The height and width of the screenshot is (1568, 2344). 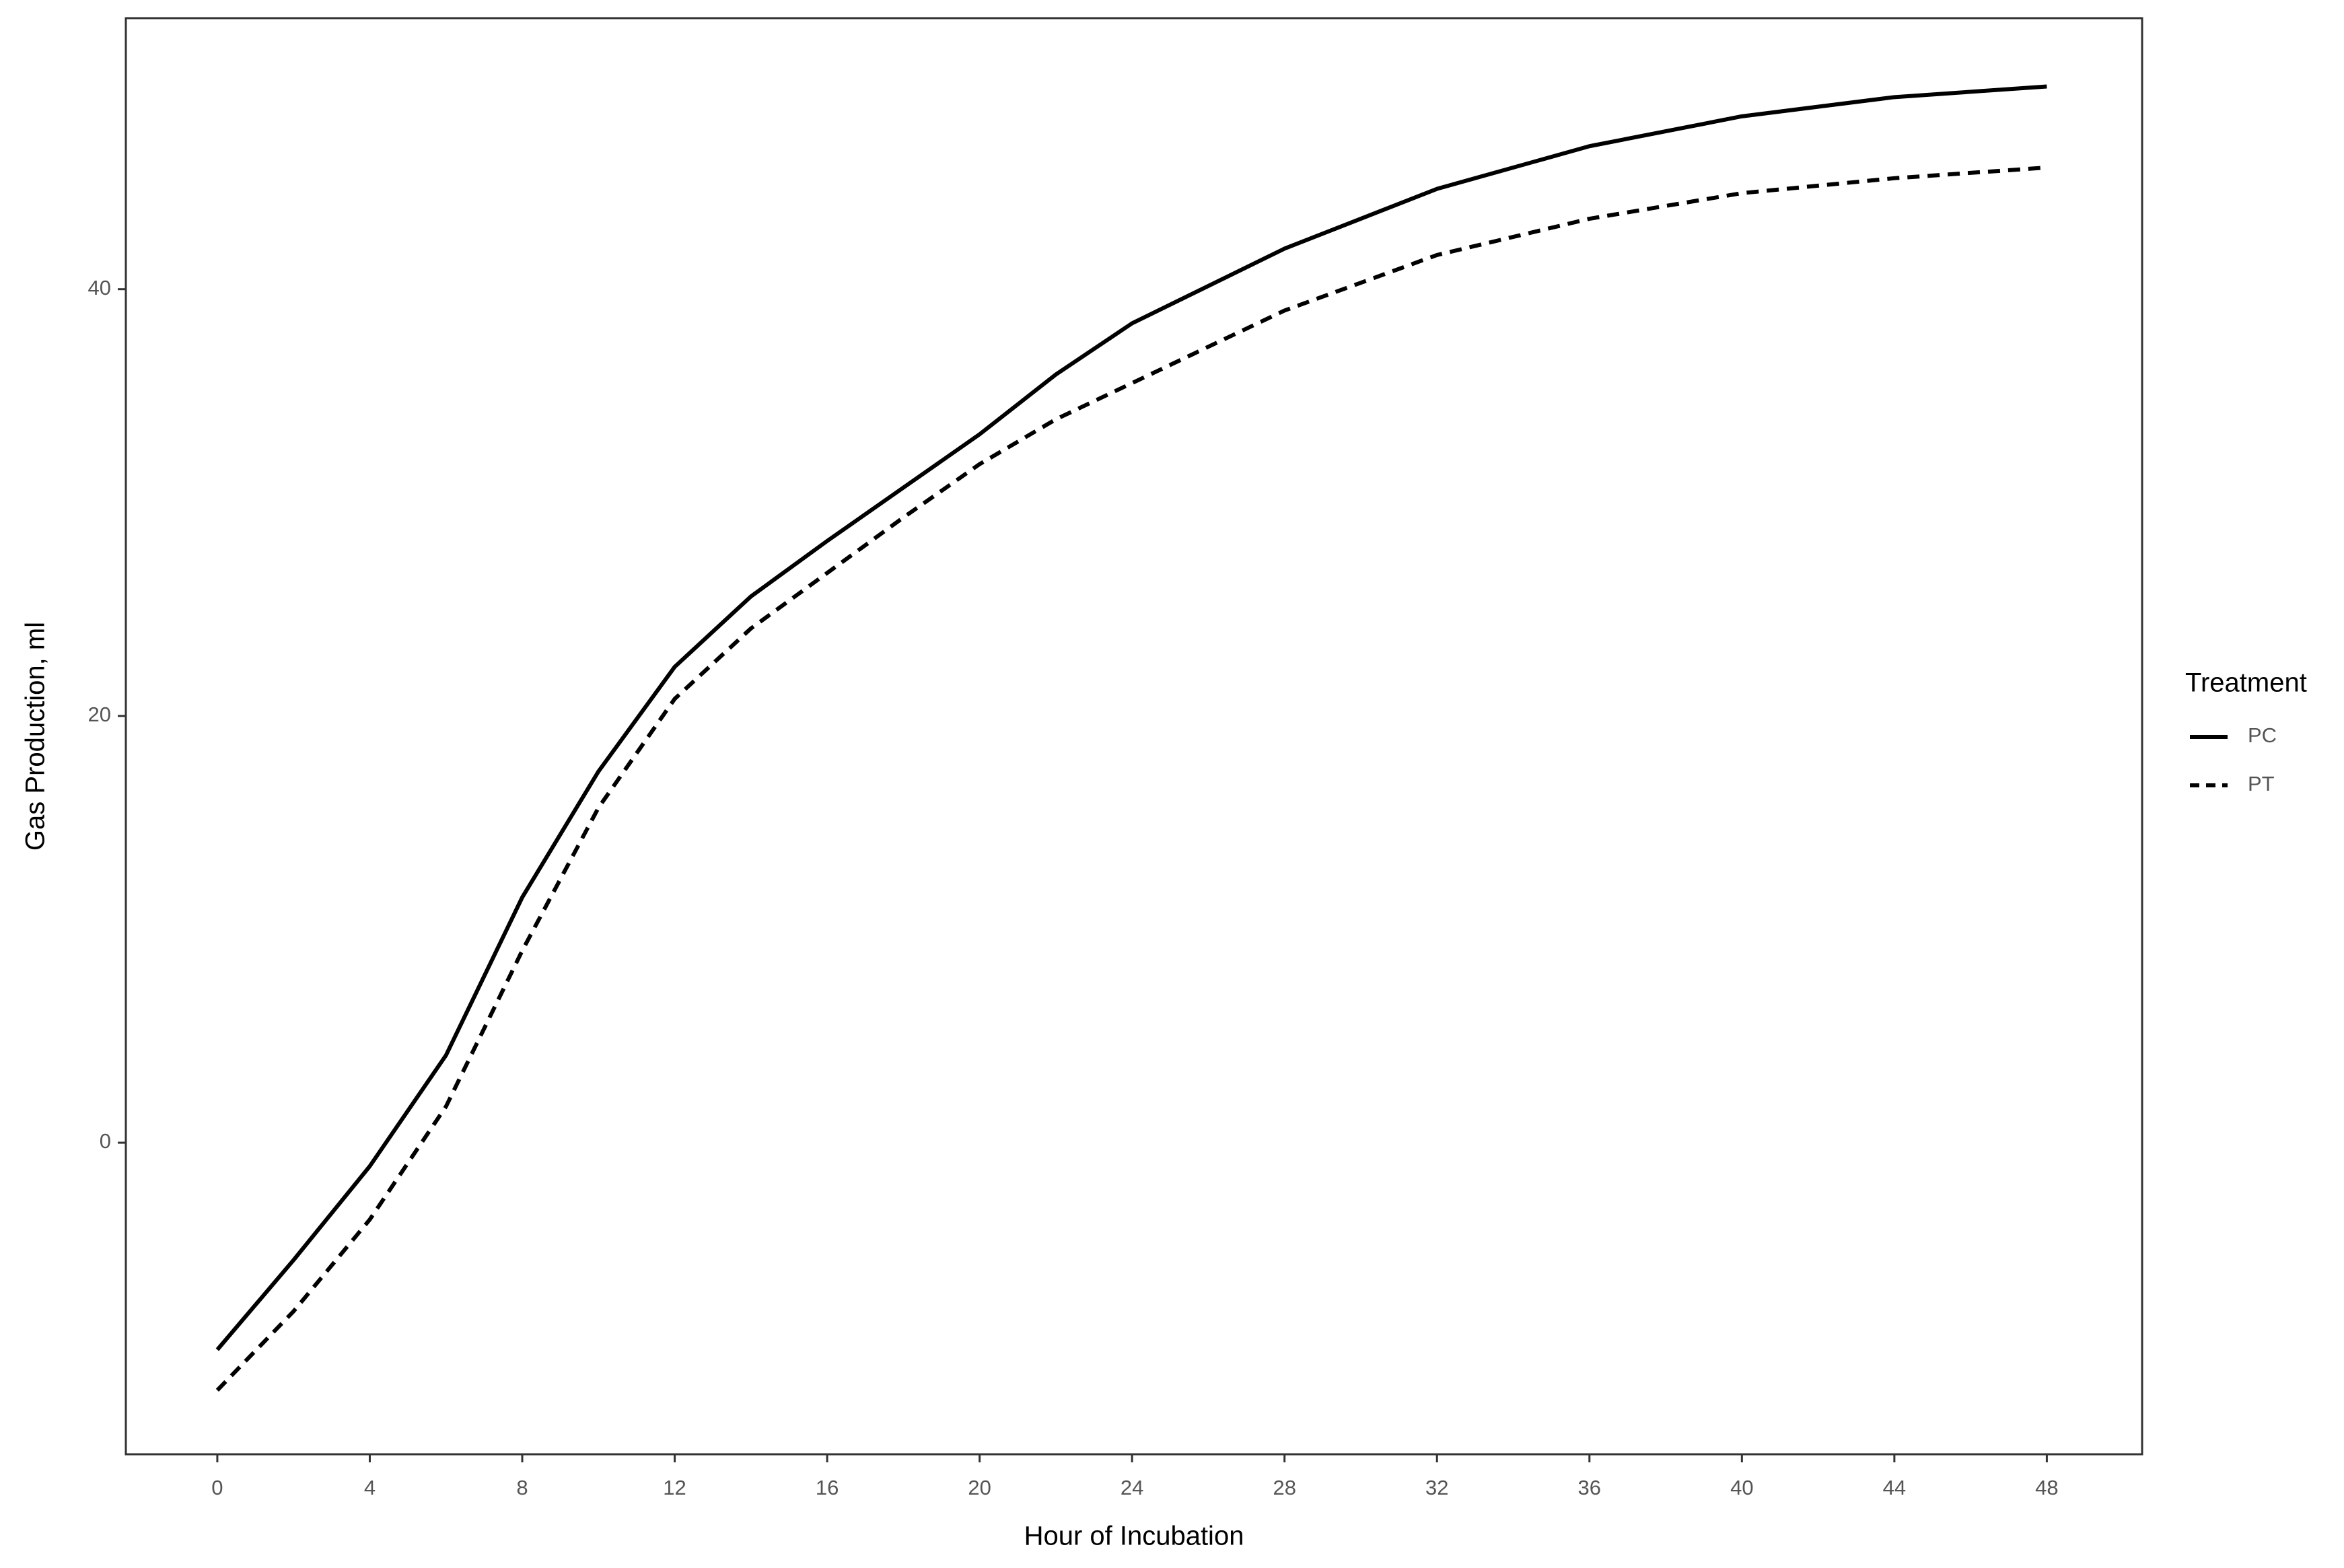 What do you see at coordinates (2261, 783) in the screenshot?
I see `legend-label: PT` at bounding box center [2261, 783].